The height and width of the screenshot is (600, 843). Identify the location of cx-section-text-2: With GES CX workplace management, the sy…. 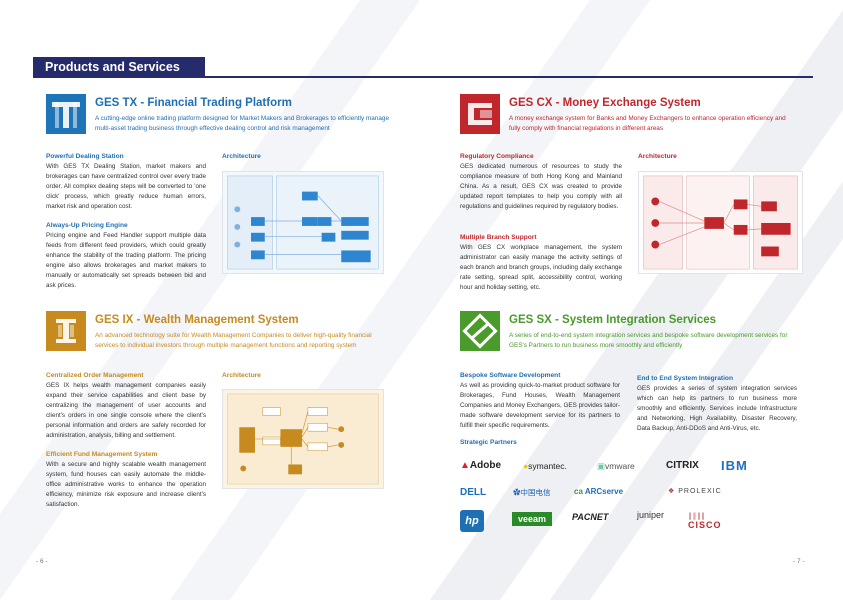
(541, 267).